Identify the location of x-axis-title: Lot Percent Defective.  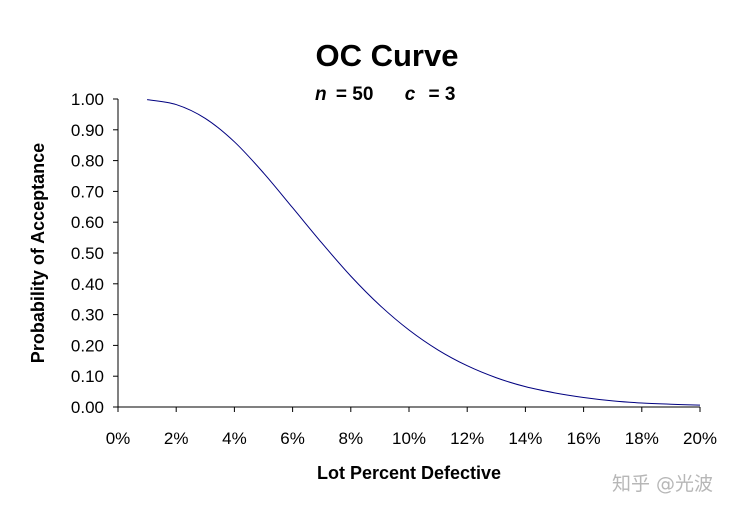
(409, 473).